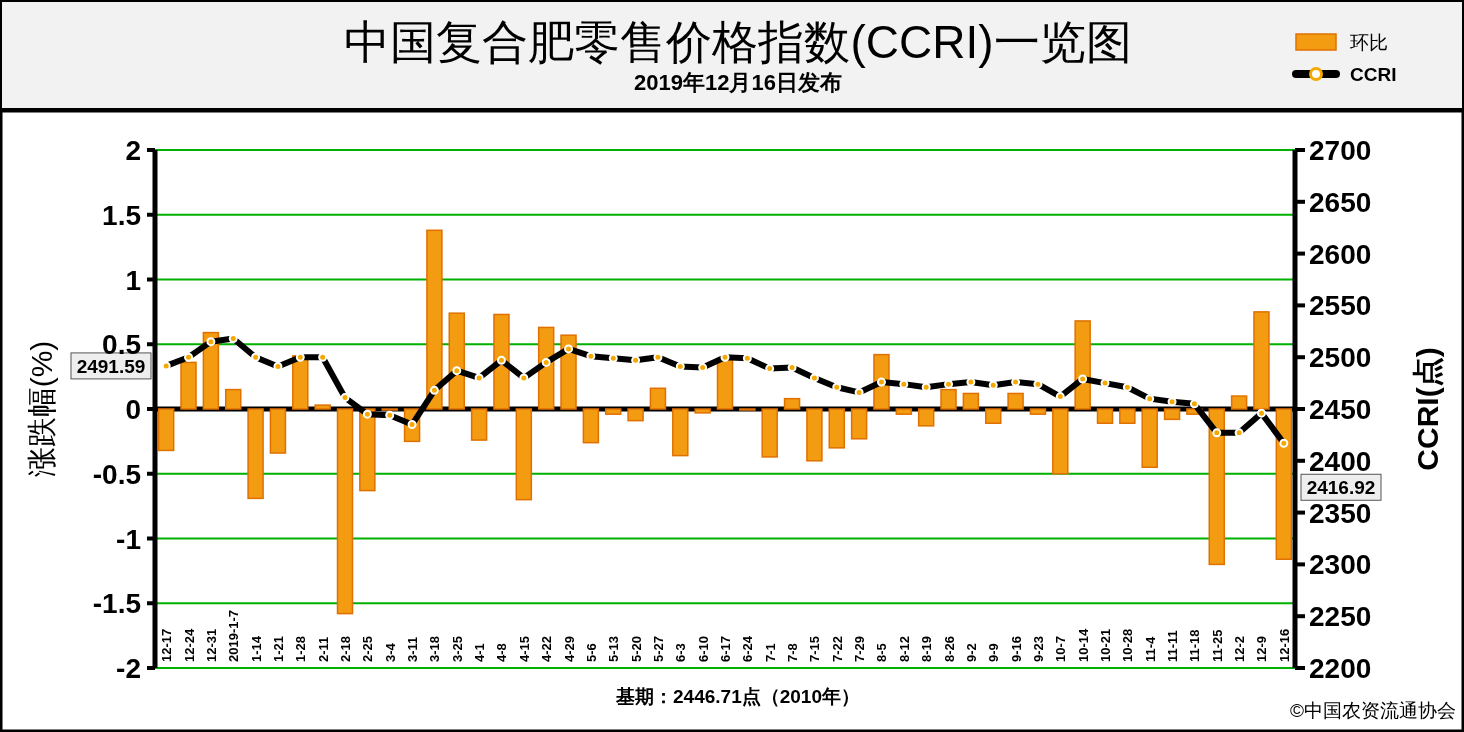 The height and width of the screenshot is (732, 1464). What do you see at coordinates (167, 645) in the screenshot?
I see `x-tick-label: 12-17` at bounding box center [167, 645].